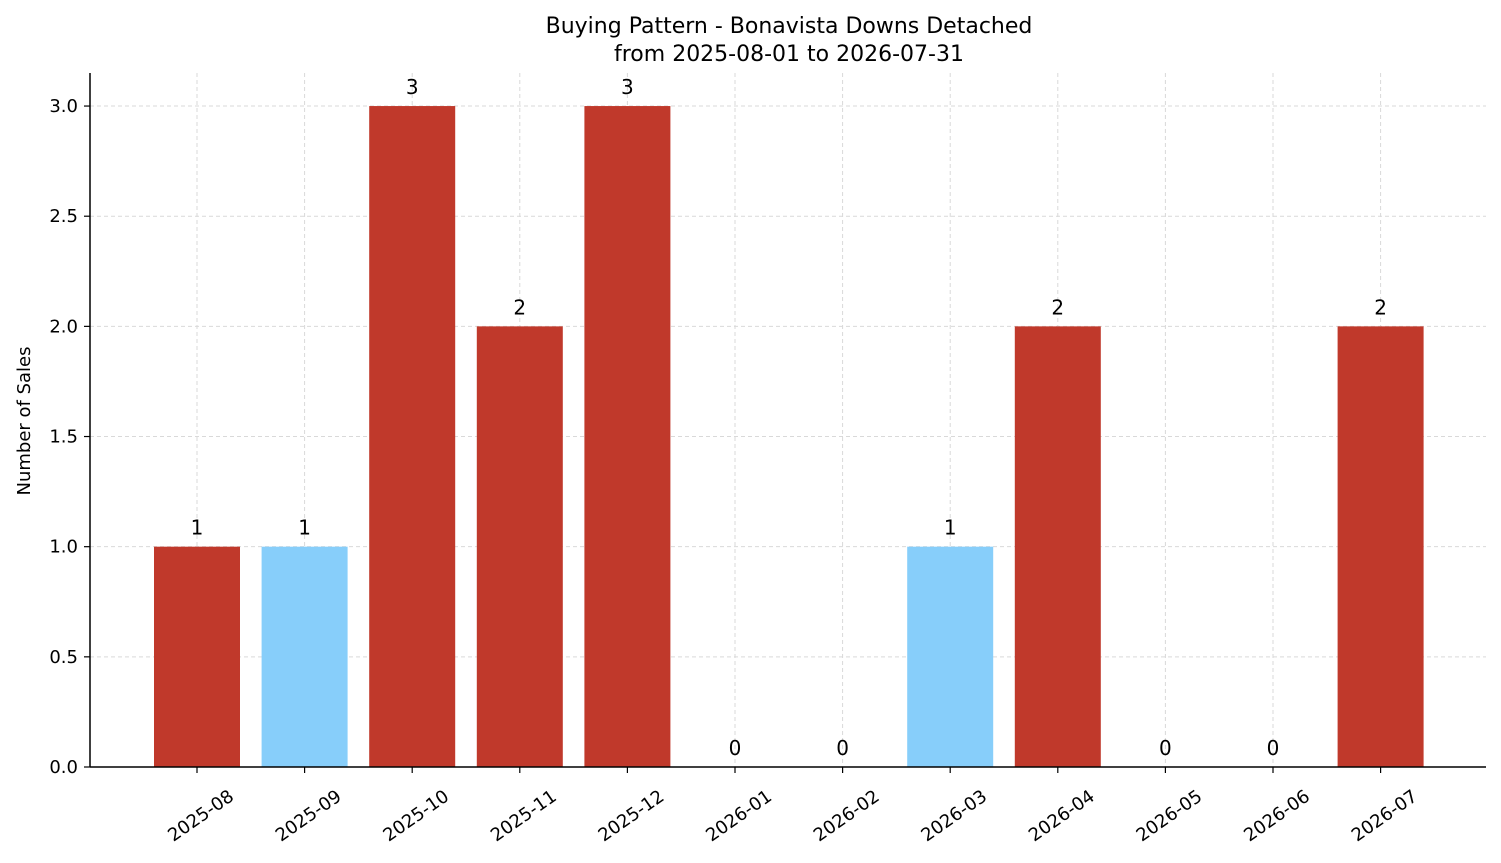  Describe the element at coordinates (63, 767) in the screenshot. I see `y-tick-label: 0.0` at that location.